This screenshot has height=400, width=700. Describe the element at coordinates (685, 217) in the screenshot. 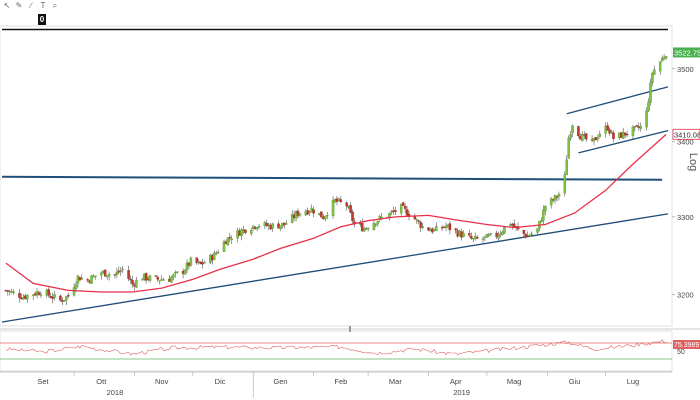

I see `price-tick-label: 3300` at that location.